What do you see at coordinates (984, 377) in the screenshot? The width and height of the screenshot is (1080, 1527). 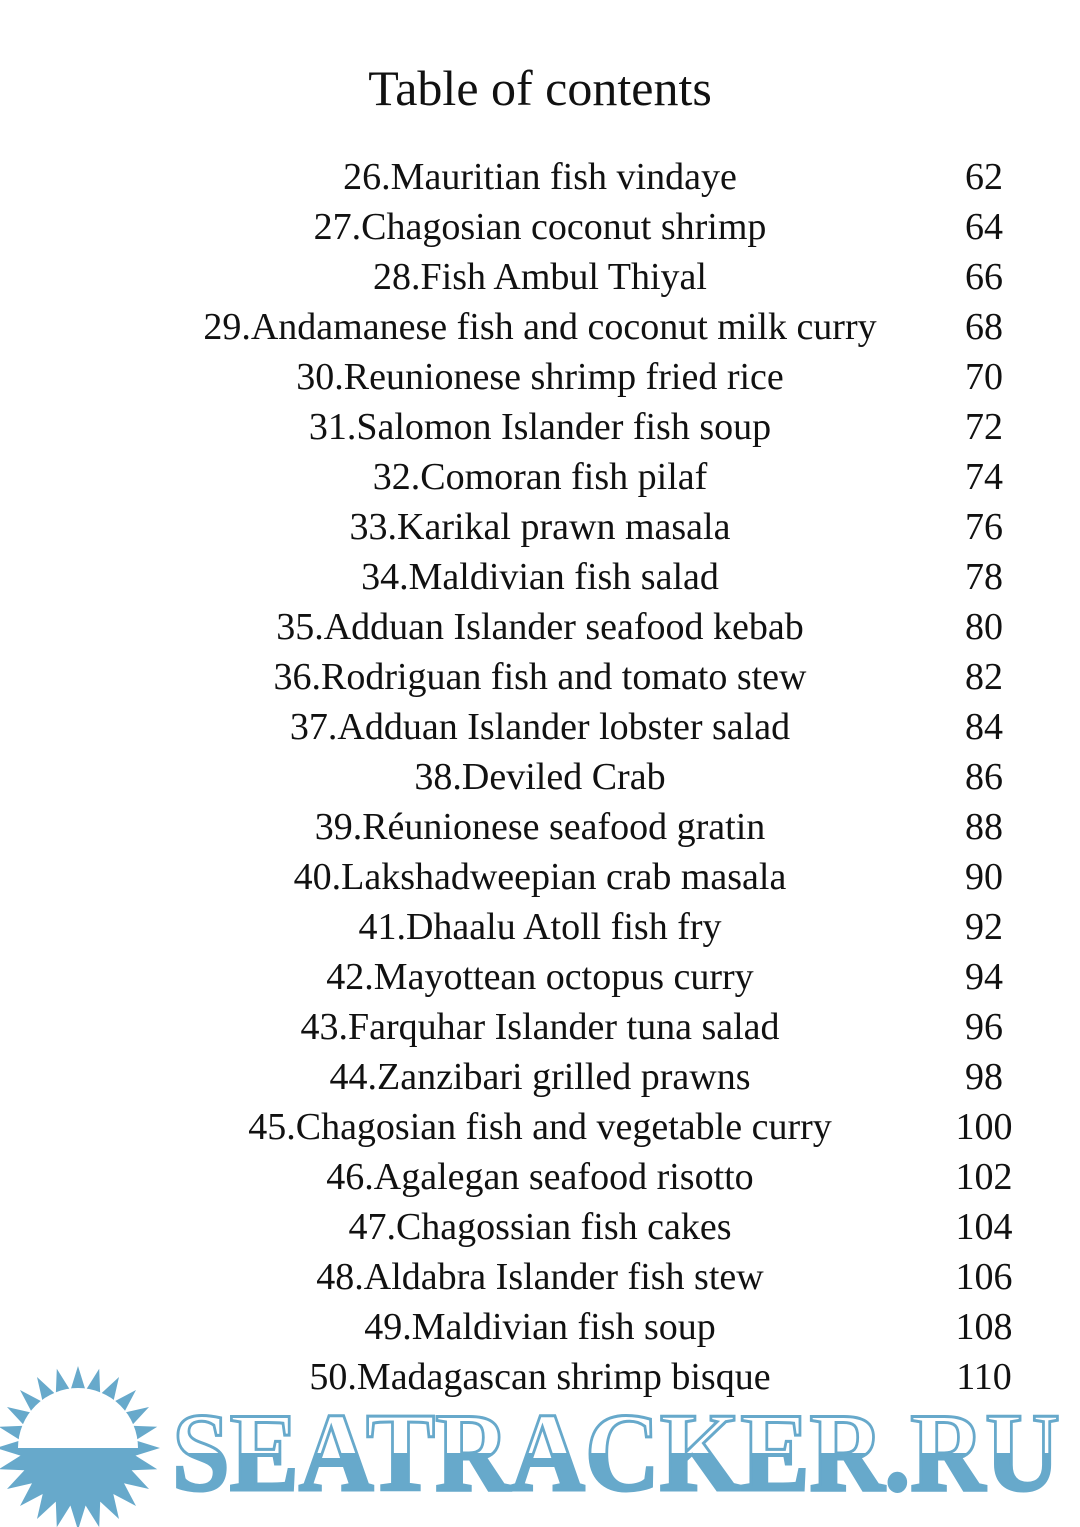 I see `entry-page-number: 70` at bounding box center [984, 377].